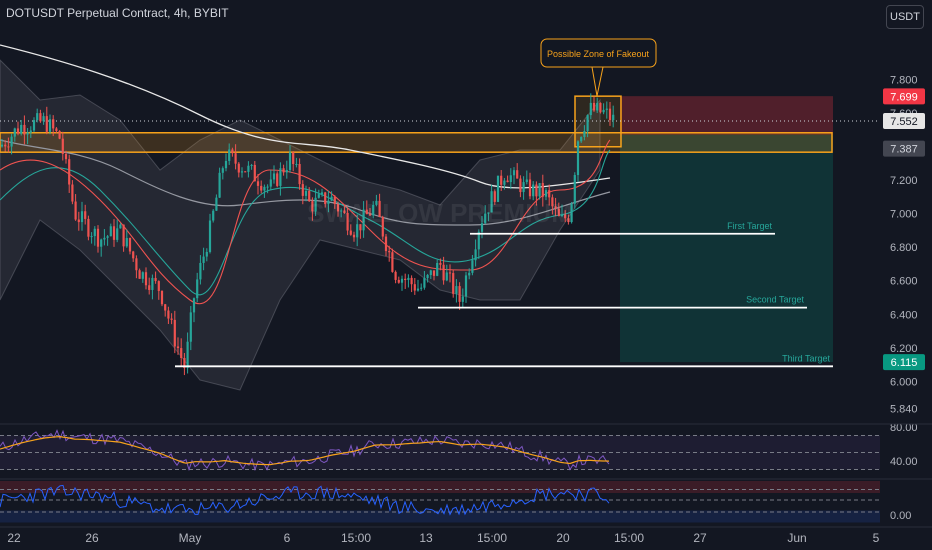 The image size is (932, 550). What do you see at coordinates (904, 428) in the screenshot?
I see `rsi-tick: 80.00` at bounding box center [904, 428].